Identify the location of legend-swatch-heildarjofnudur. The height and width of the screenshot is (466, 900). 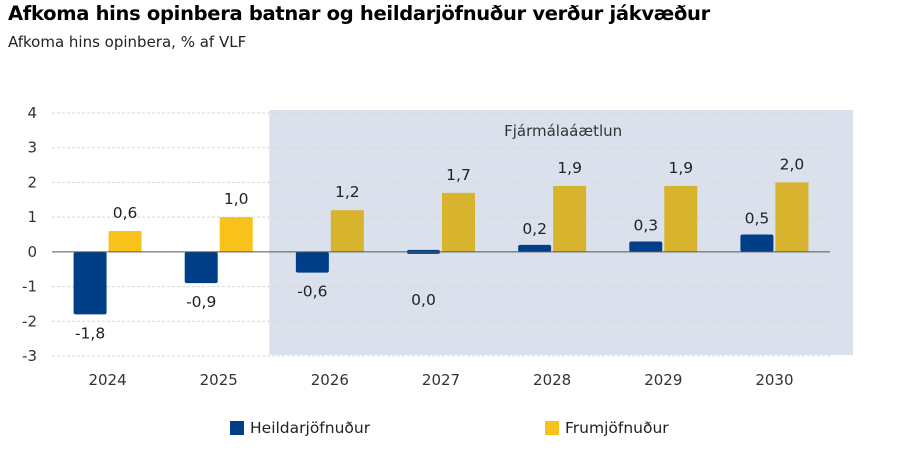
(237, 428).